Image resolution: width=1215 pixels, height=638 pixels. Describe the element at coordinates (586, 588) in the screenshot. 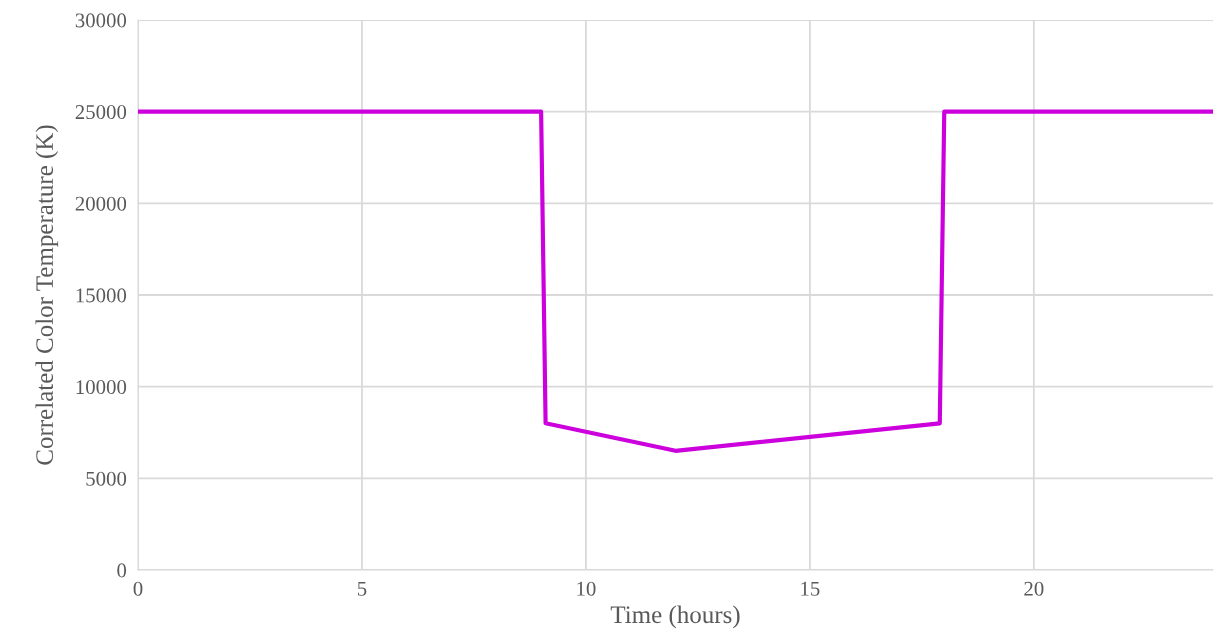

I see `x-tick-label: 10` at that location.